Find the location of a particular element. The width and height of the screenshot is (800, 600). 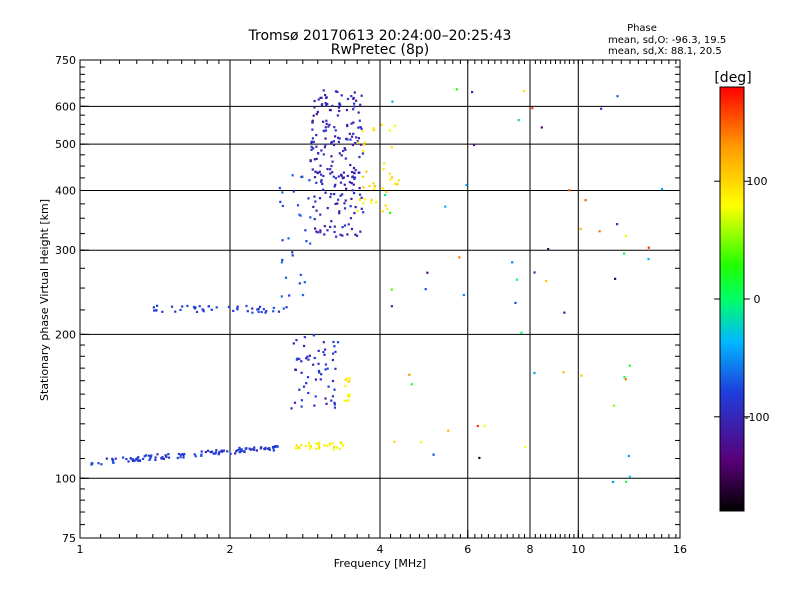

x-tick-label: 4 is located at coordinates (380, 549).